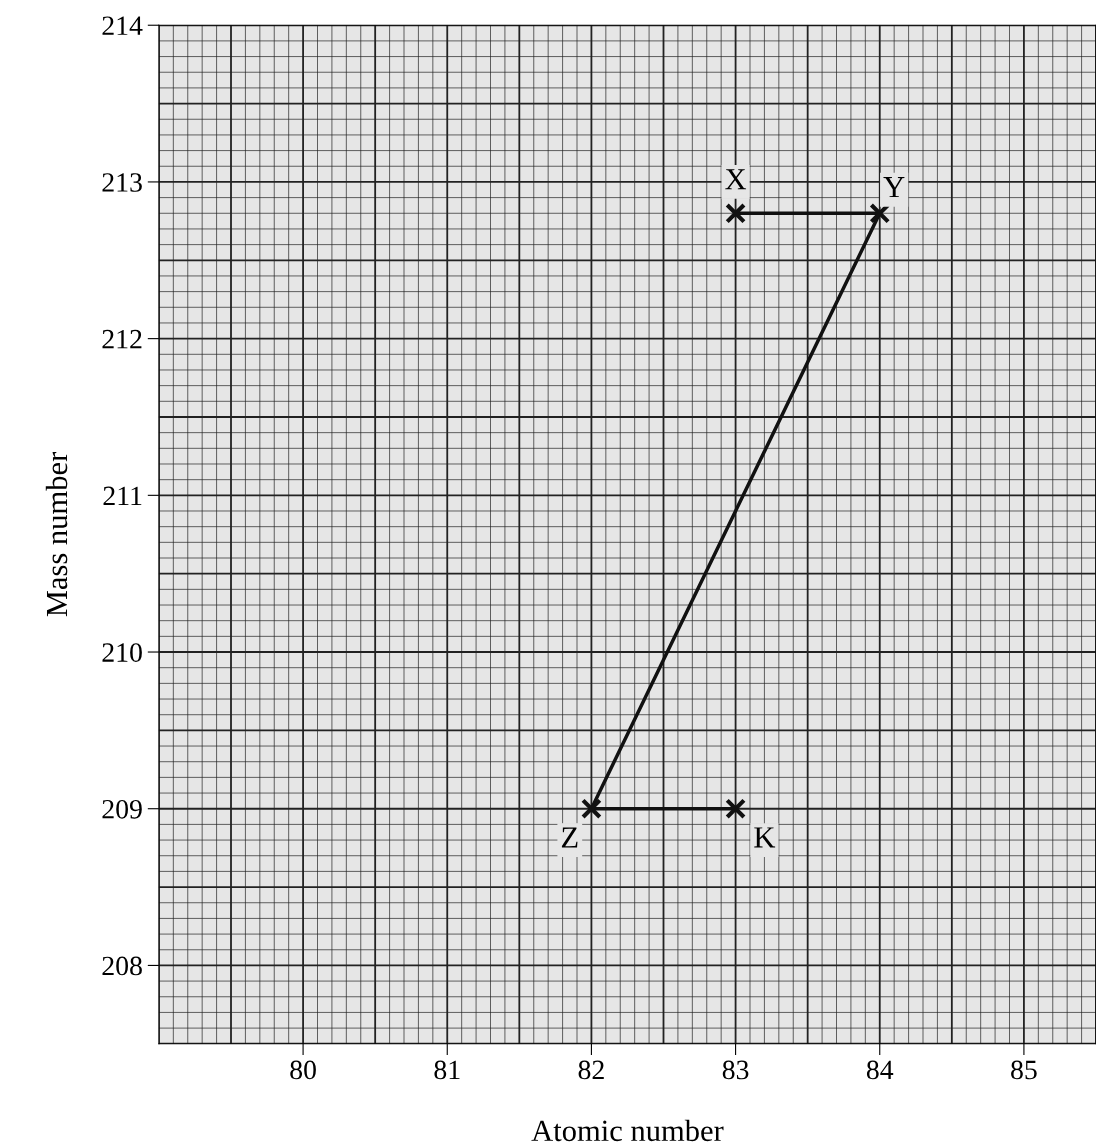 The image size is (1096, 1147). What do you see at coordinates (122, 339) in the screenshot?
I see `y-tick-label: 212` at bounding box center [122, 339].